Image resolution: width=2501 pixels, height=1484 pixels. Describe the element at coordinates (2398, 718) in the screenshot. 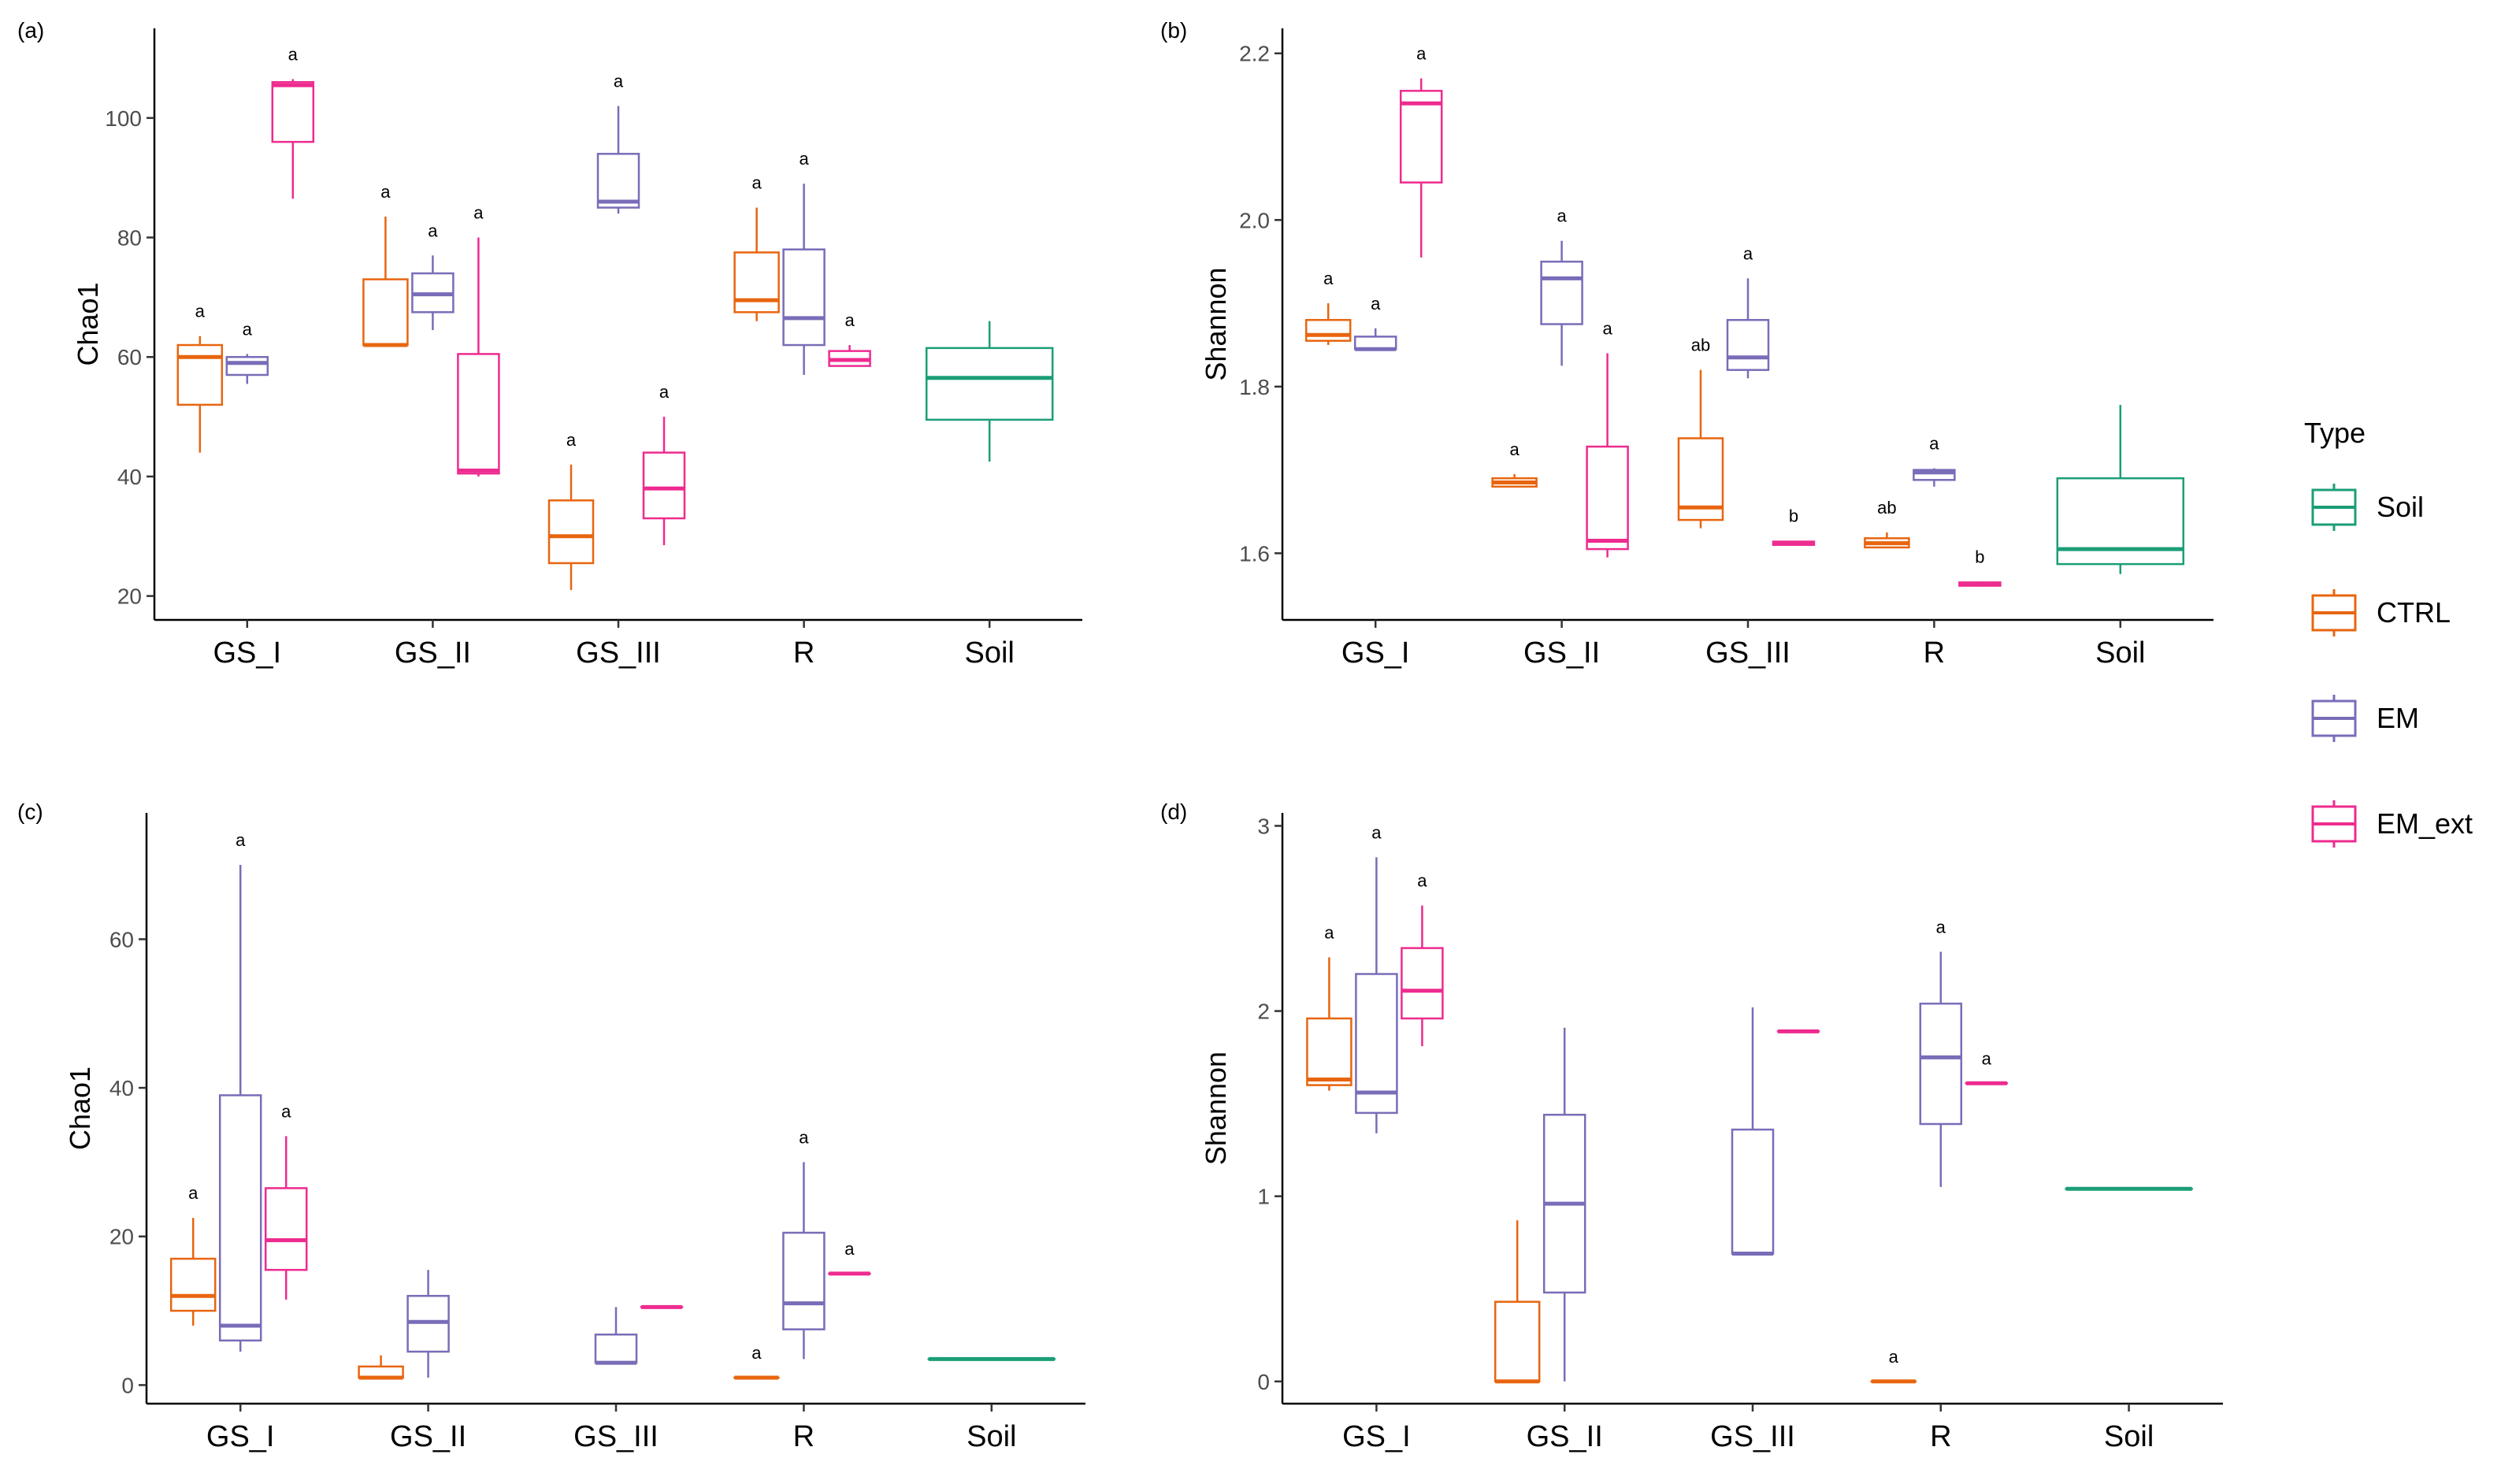

I see `legend-label: EM` at that location.